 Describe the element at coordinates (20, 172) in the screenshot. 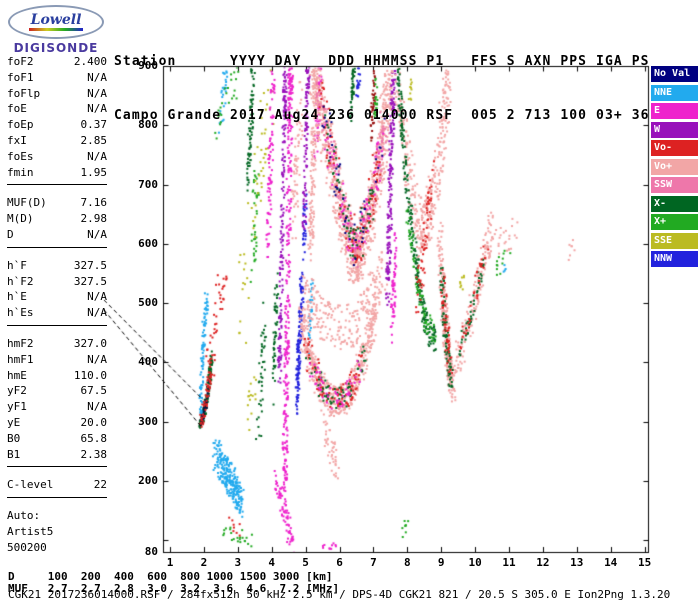

I see `param-label: fmin` at that location.